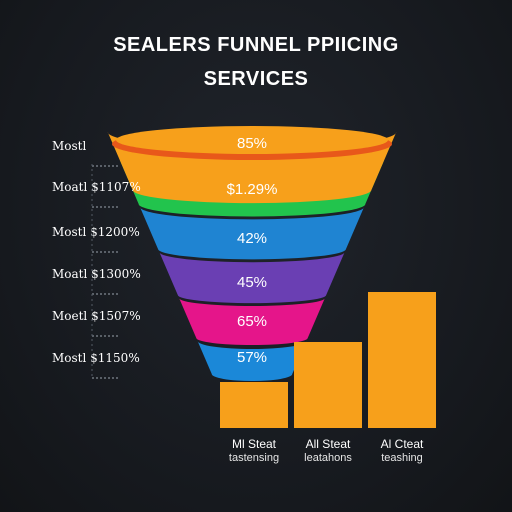 The height and width of the screenshot is (512, 512). I want to click on funnel-stage-label: 65%, so click(252, 321).